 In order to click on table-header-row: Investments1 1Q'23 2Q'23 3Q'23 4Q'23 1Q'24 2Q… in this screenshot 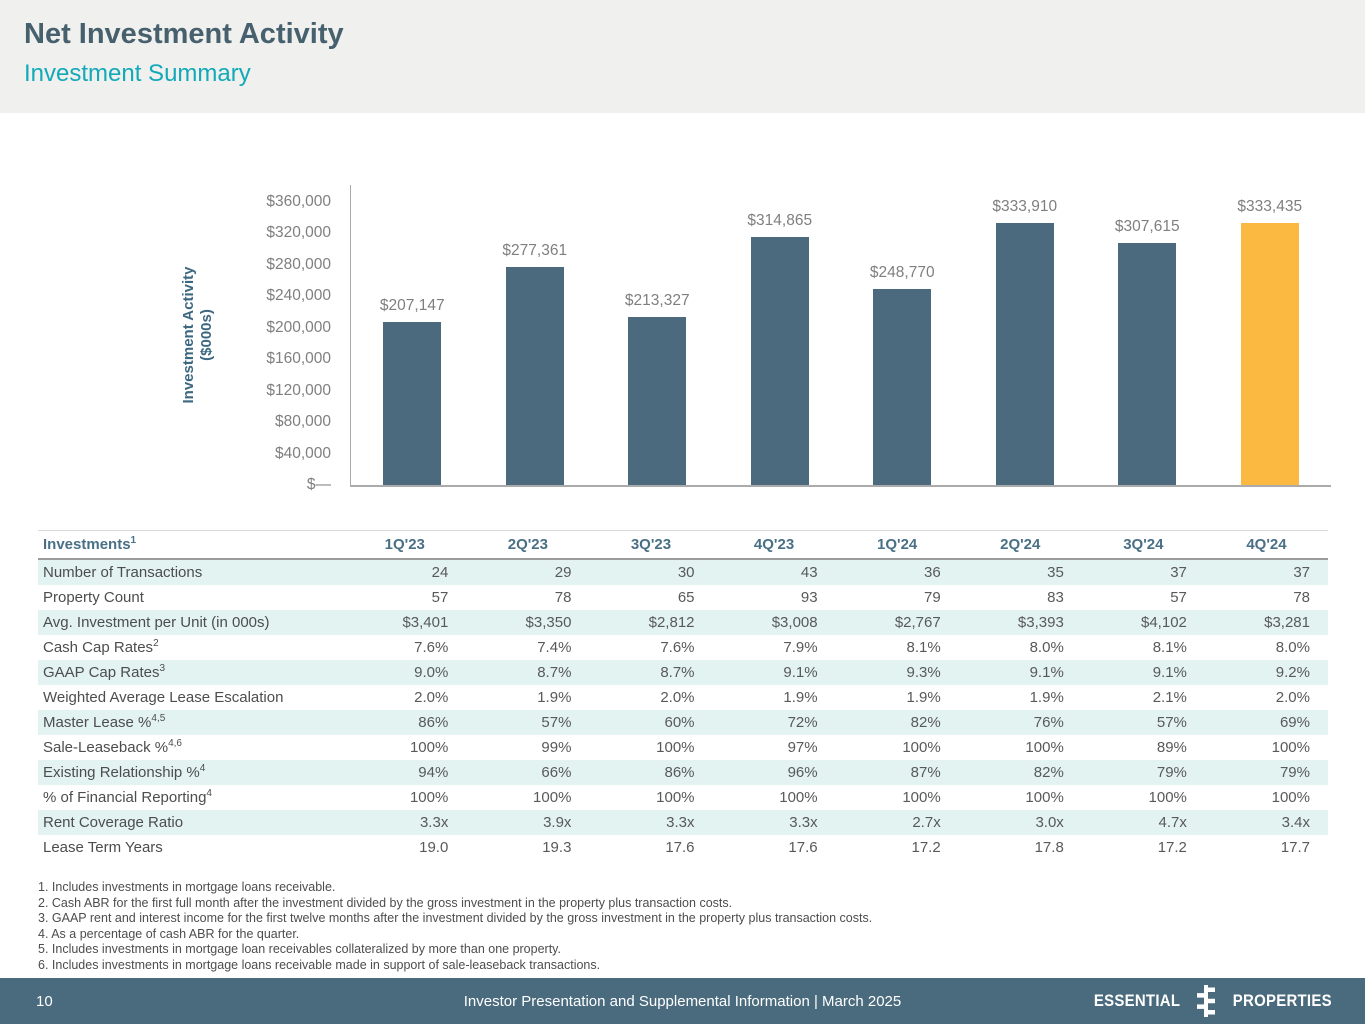, I will do `click(683, 545)`.